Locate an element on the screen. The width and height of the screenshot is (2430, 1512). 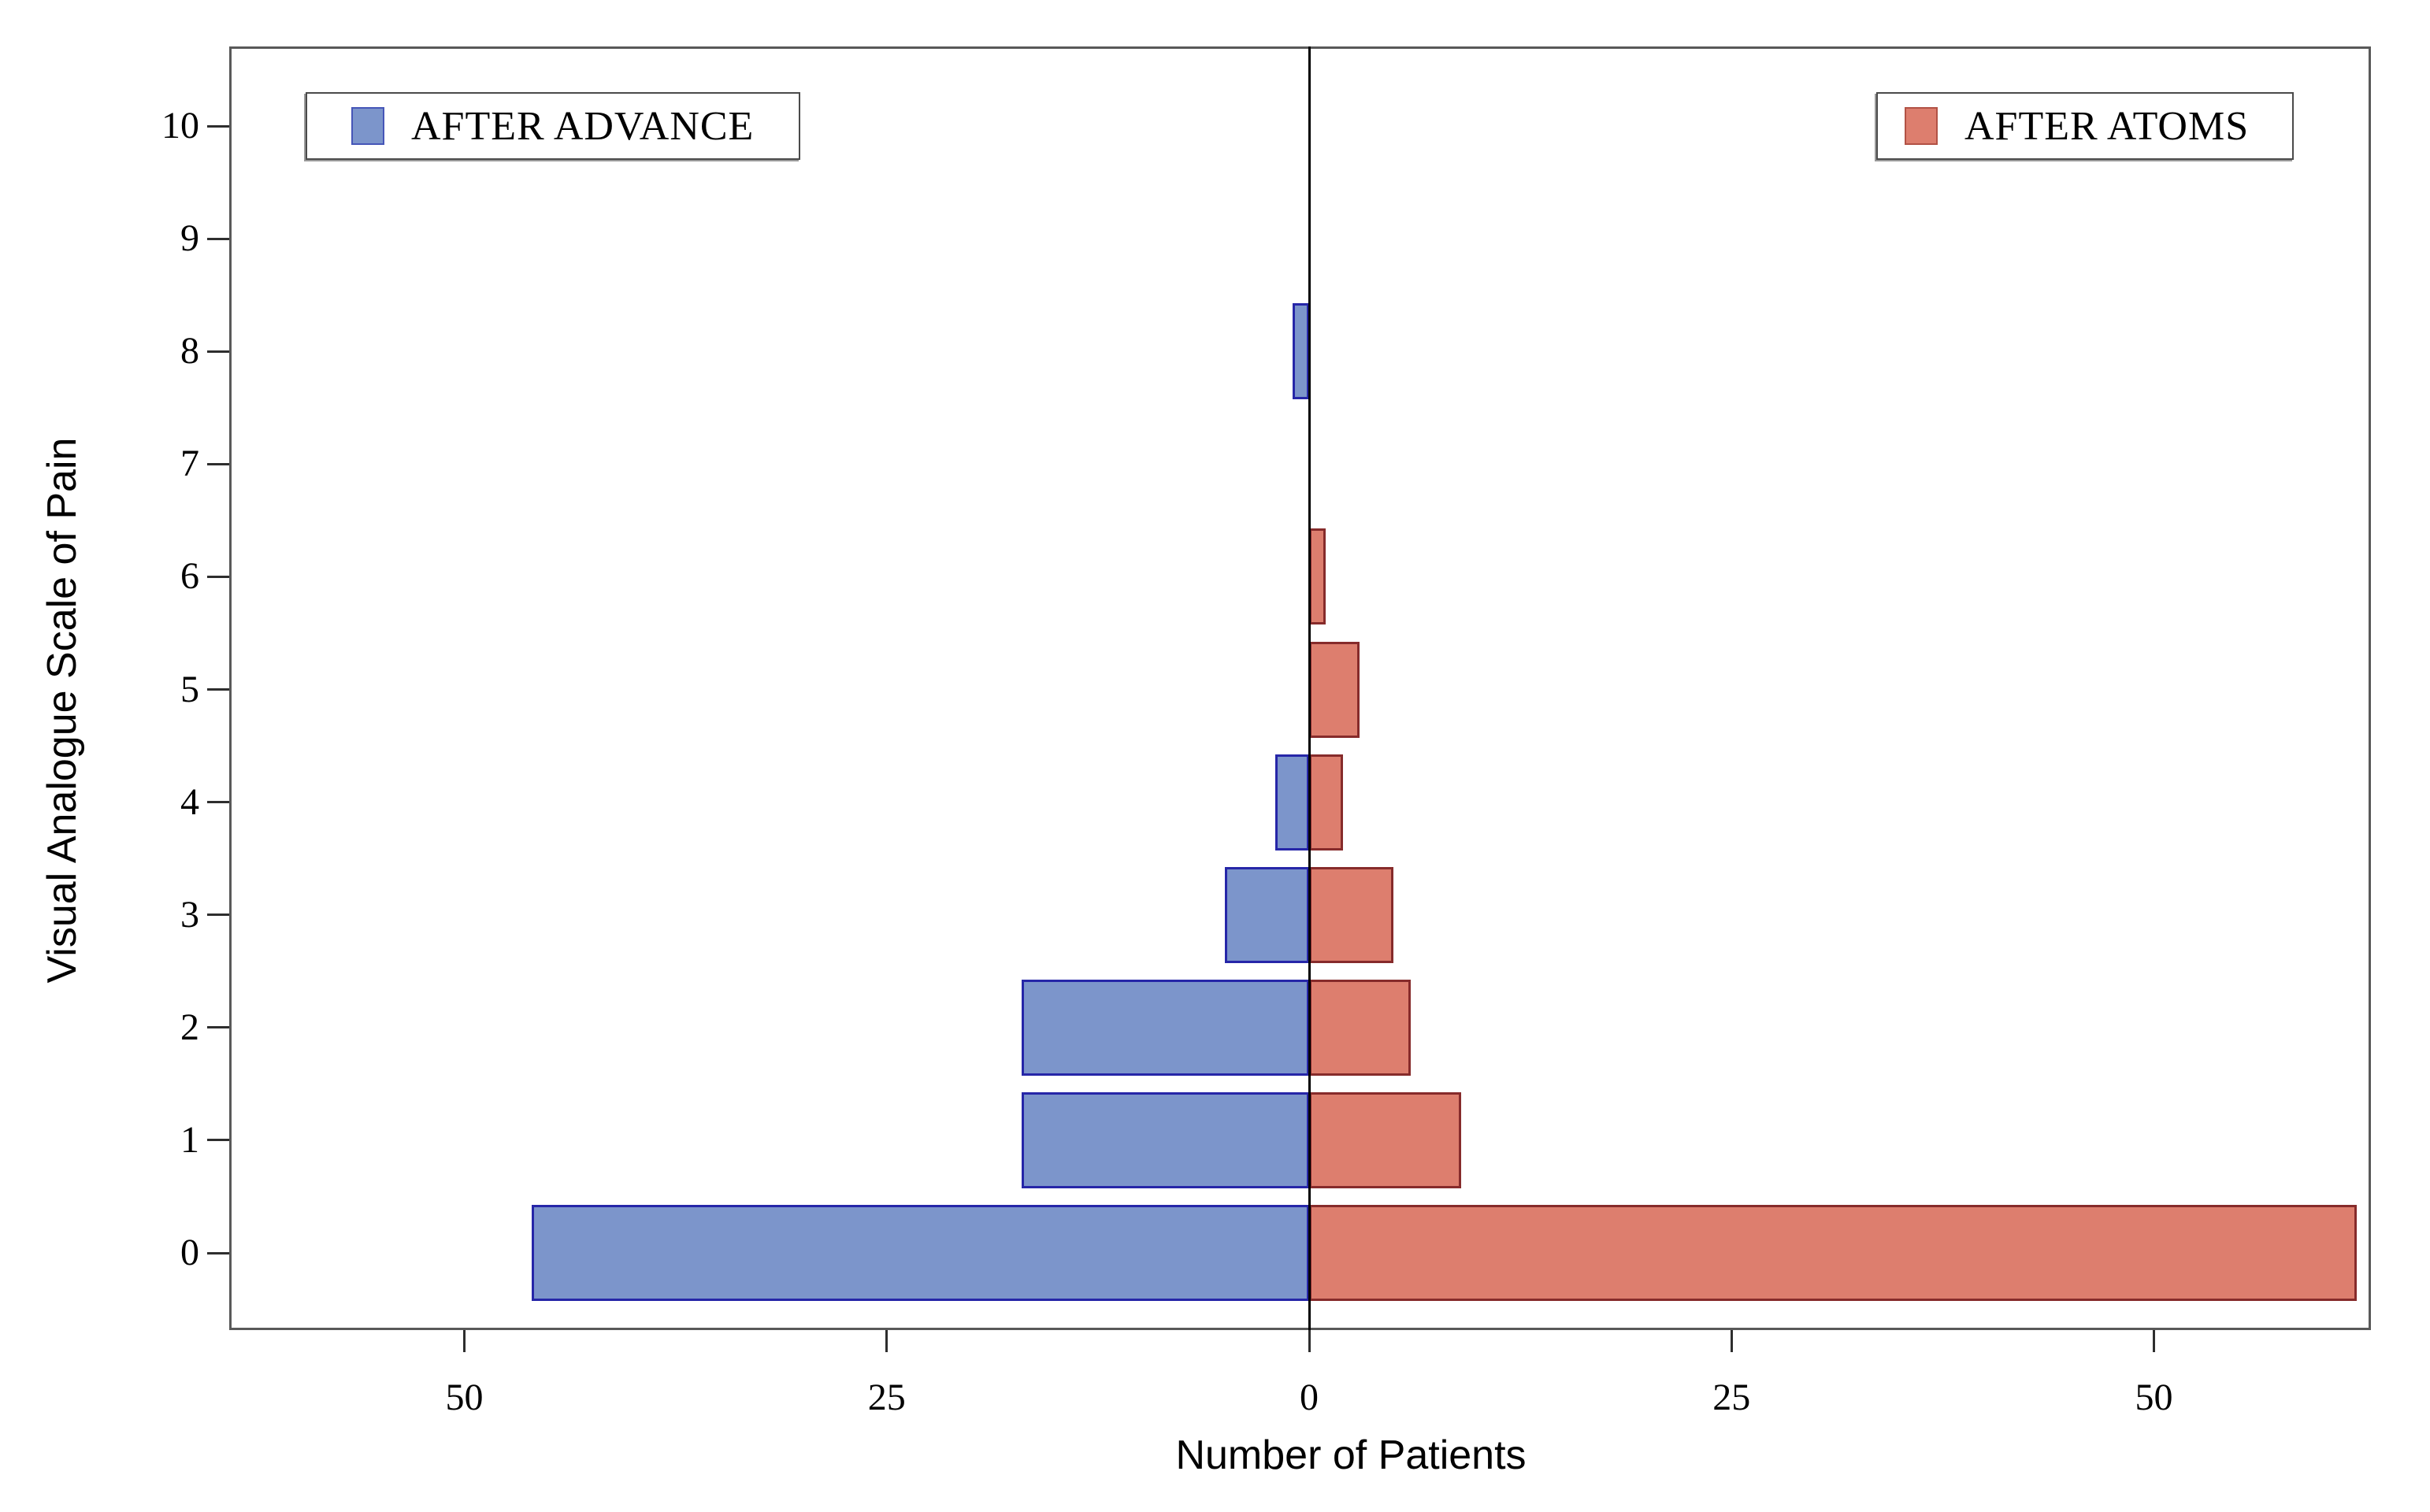
x-tick-label-2: 0 is located at coordinates (1309, 1397).